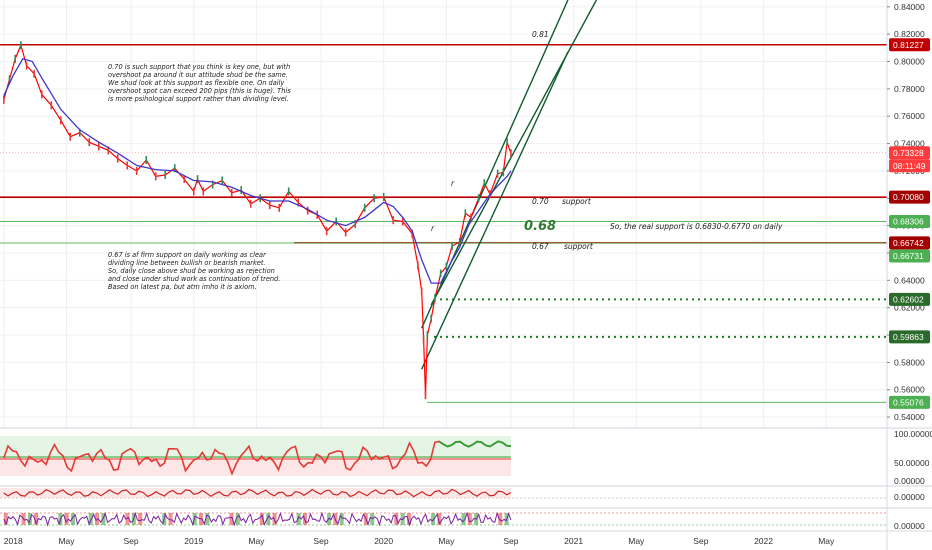 The width and height of the screenshot is (932, 550). What do you see at coordinates (909, 308) in the screenshot?
I see `price-tick-label: 0.62000` at bounding box center [909, 308].